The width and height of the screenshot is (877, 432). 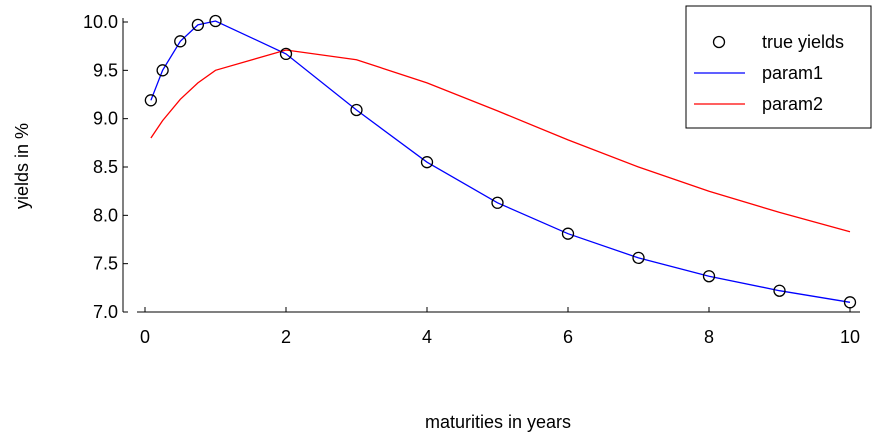 What do you see at coordinates (286, 337) in the screenshot?
I see `x-tick-label: 2` at bounding box center [286, 337].